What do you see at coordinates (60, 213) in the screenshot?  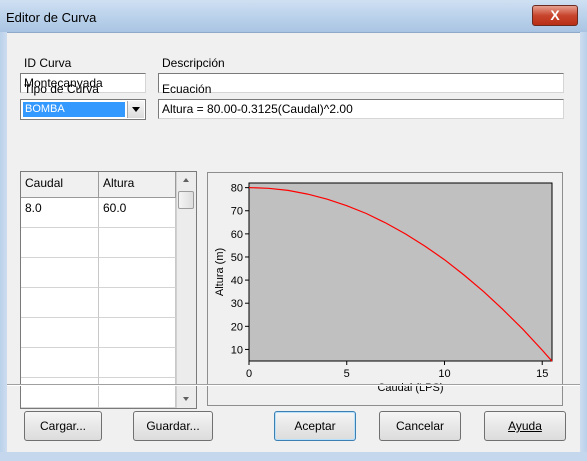 I see `table-cell: 8.0` at bounding box center [60, 213].